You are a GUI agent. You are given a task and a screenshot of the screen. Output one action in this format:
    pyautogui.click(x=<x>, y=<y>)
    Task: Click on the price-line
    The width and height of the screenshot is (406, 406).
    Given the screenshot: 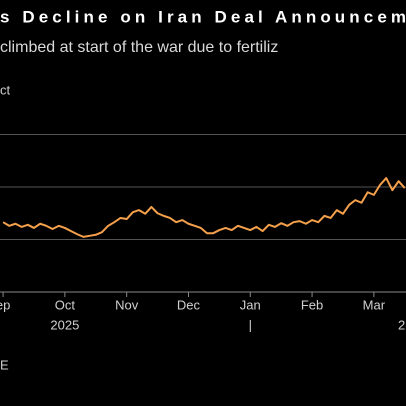 What is the action you would take?
    pyautogui.click(x=204, y=207)
    